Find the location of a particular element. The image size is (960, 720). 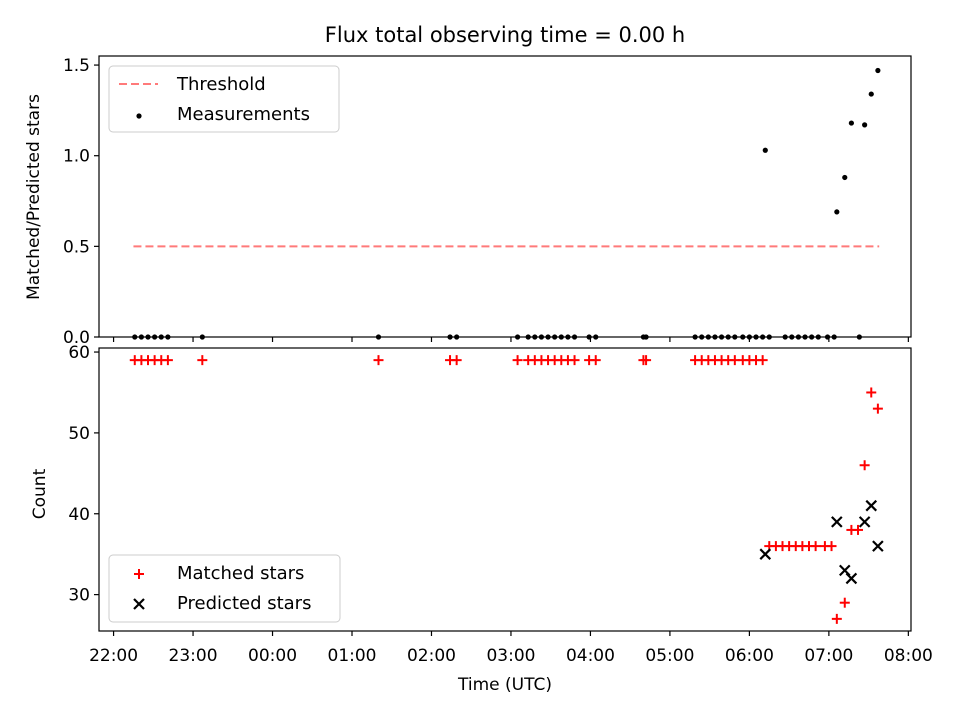

bottom-legend: Matched stars Predicted stars is located at coordinates (224, 588).